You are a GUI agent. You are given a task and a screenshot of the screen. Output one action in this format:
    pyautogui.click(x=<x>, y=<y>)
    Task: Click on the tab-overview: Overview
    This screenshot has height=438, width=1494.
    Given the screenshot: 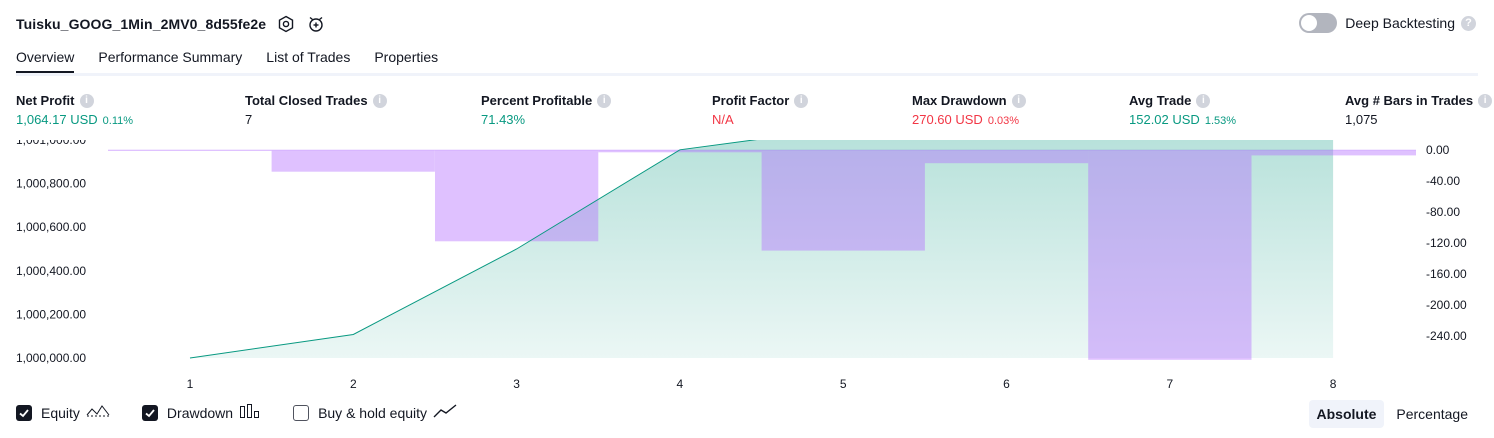 What is the action you would take?
    pyautogui.click(x=45, y=59)
    